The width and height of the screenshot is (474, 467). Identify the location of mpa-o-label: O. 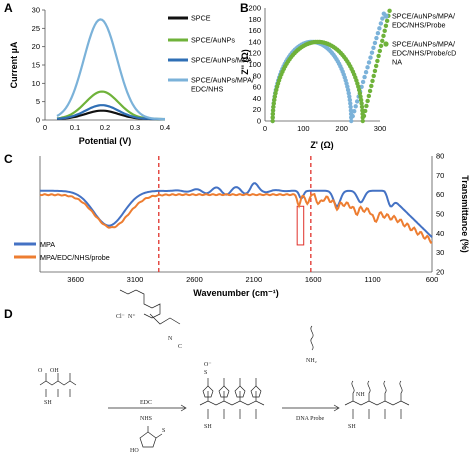
(40, 371).